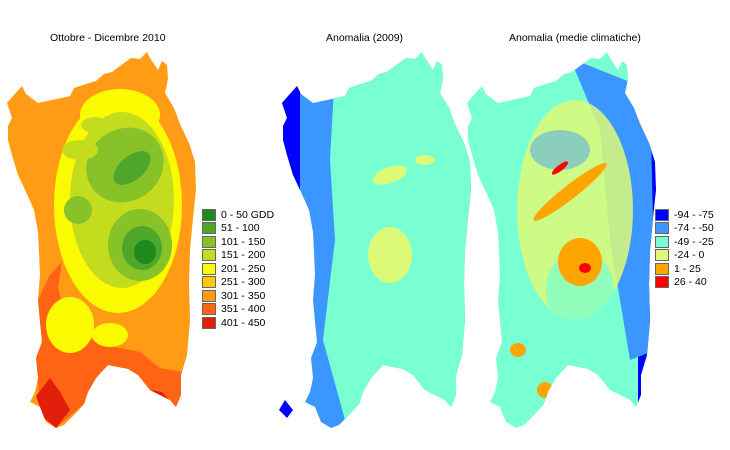 The image size is (730, 450). Describe the element at coordinates (690, 282) in the screenshot. I see `legend-label: 26 - 40` at that location.